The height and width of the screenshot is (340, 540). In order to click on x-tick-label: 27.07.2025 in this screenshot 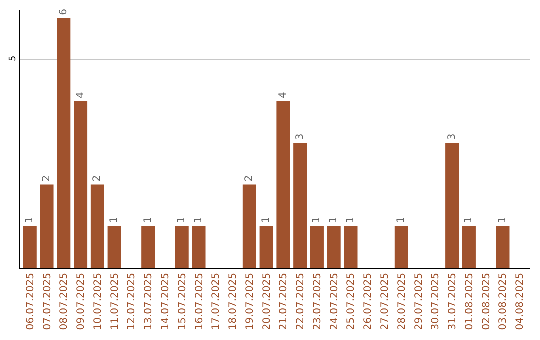, I will do `click(386, 301)`.